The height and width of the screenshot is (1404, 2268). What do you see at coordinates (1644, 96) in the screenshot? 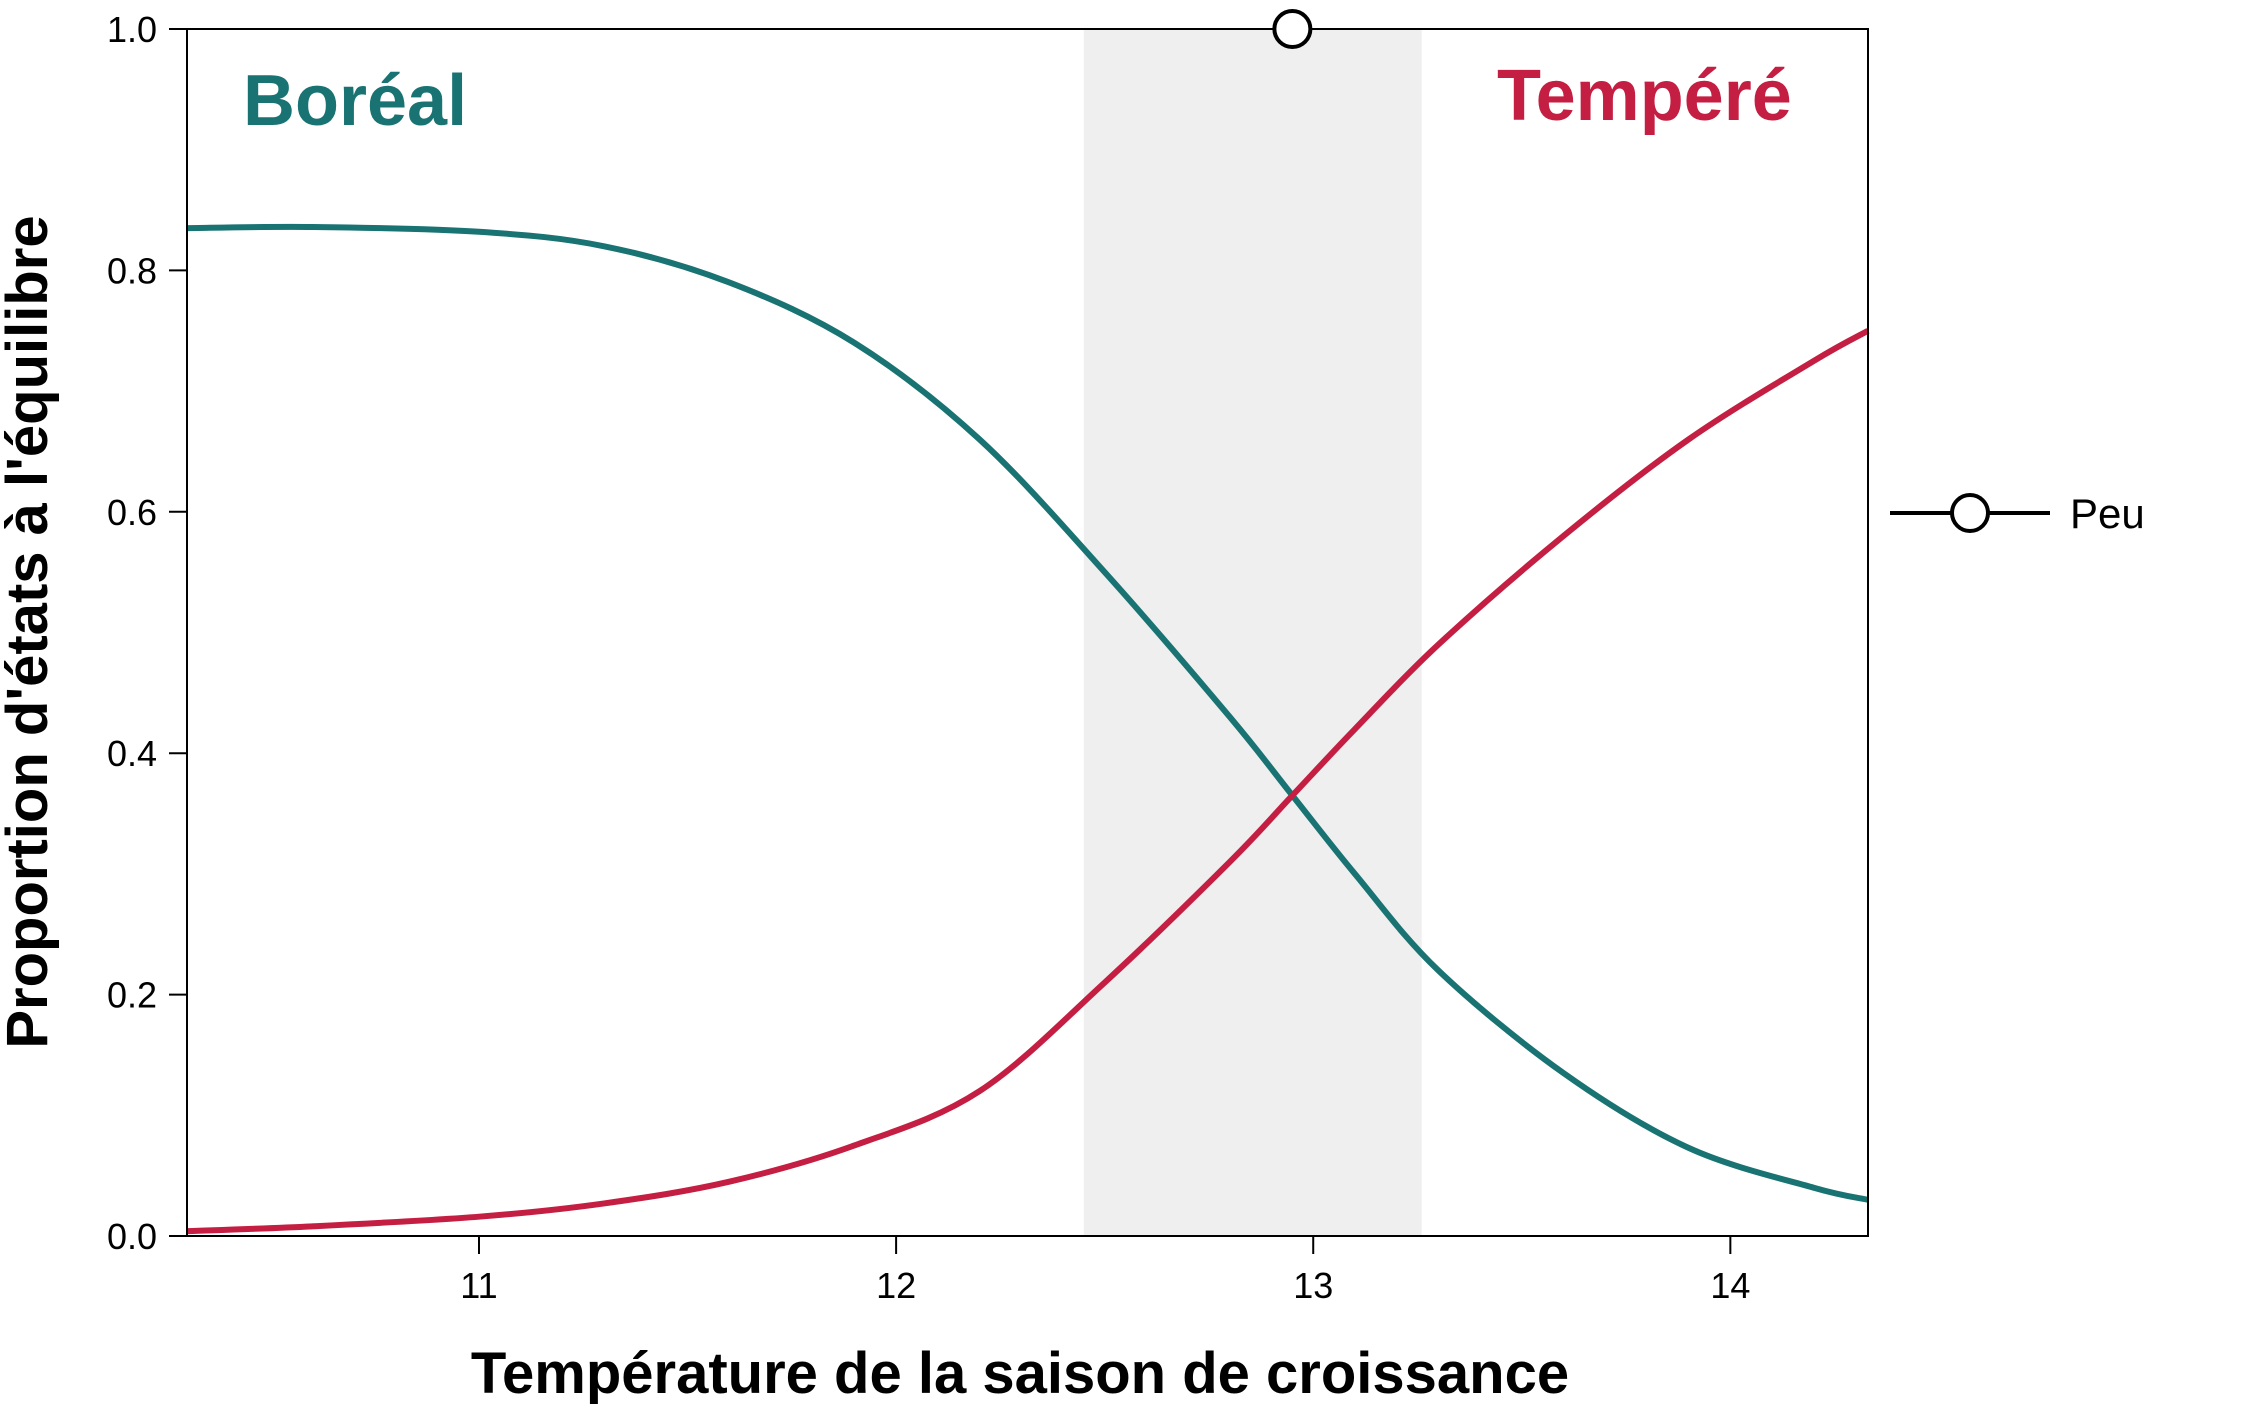
I see `region-label-tempere: Tempéré` at bounding box center [1644, 96].